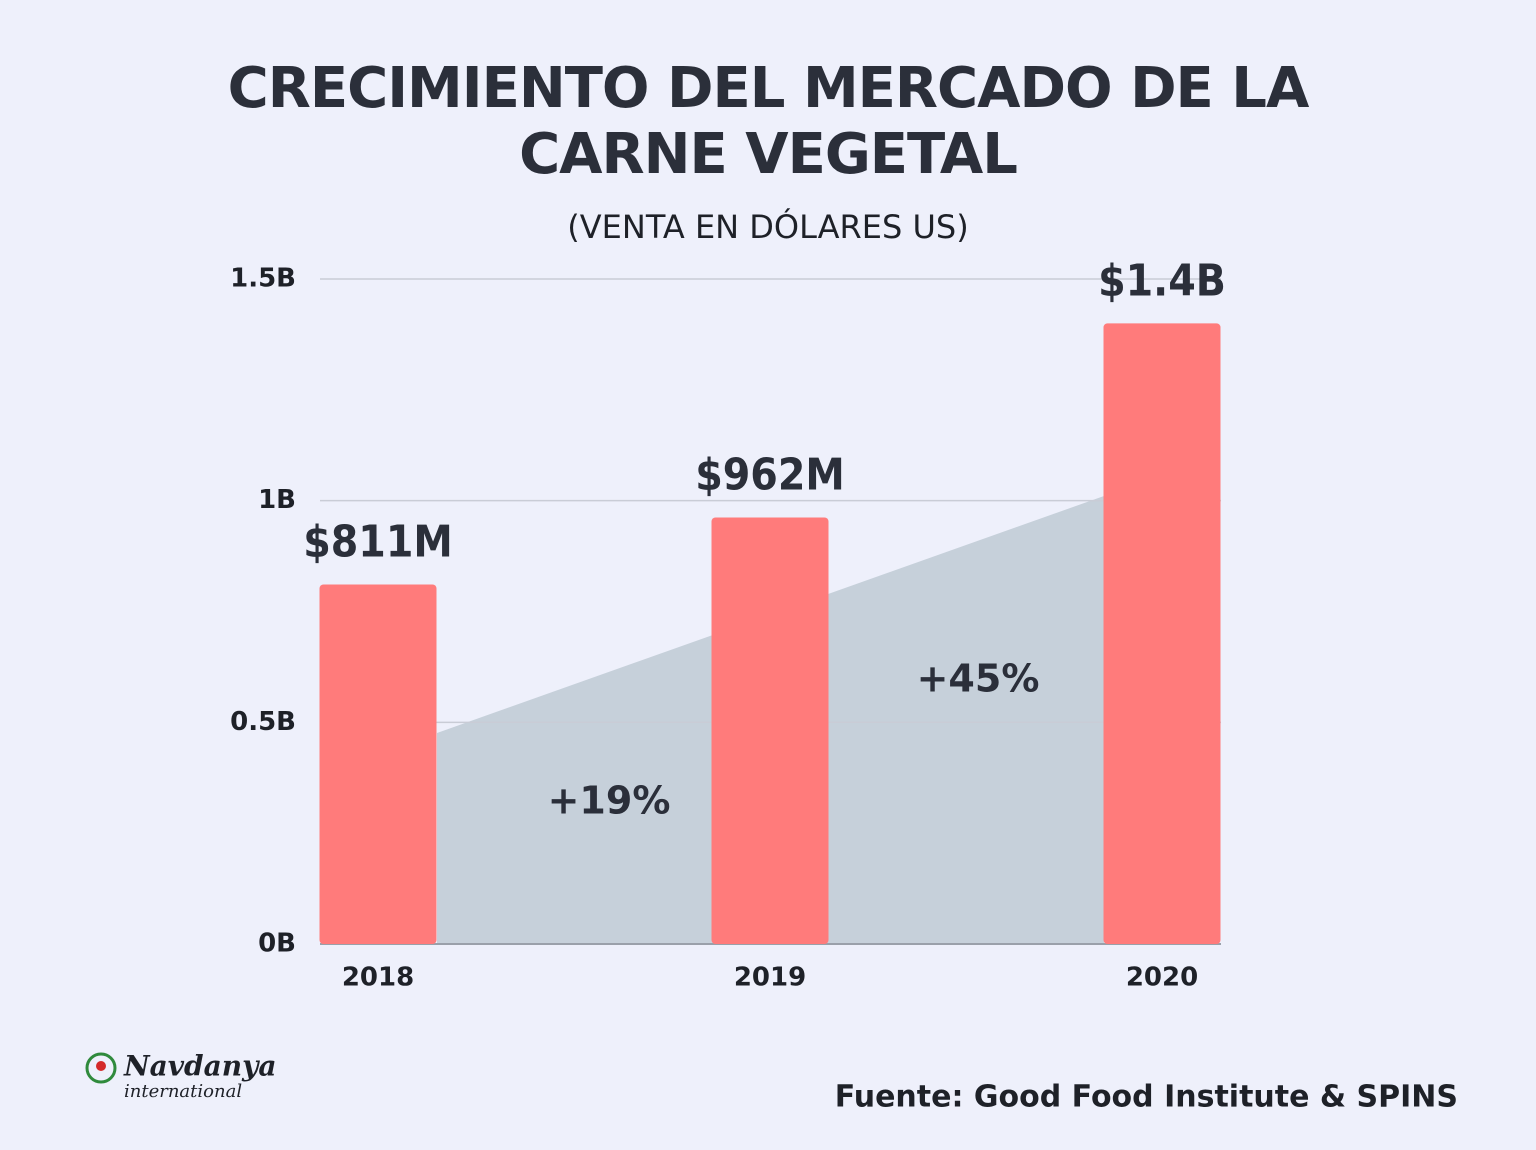 The height and width of the screenshot is (1150, 1536). I want to click on y-tick-label: 0B, so click(277, 944).